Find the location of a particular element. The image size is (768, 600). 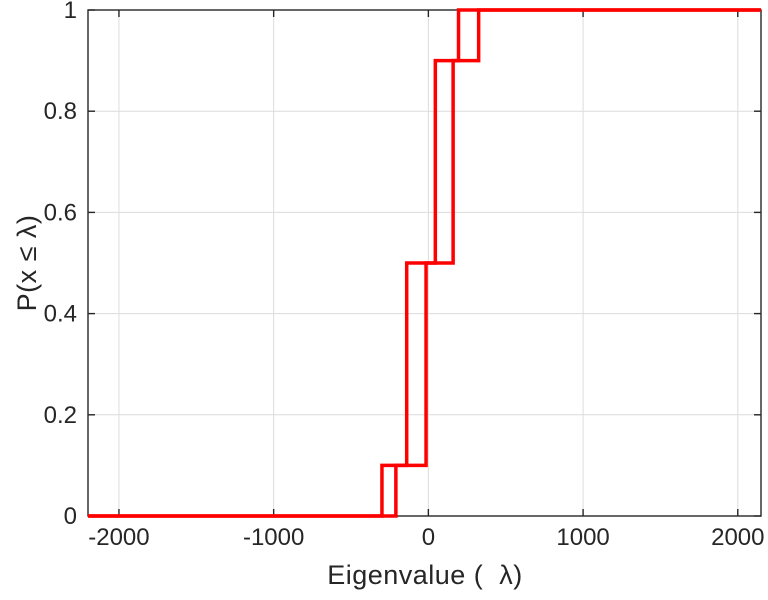

x-tick-label: 1000 is located at coordinates (582, 537).